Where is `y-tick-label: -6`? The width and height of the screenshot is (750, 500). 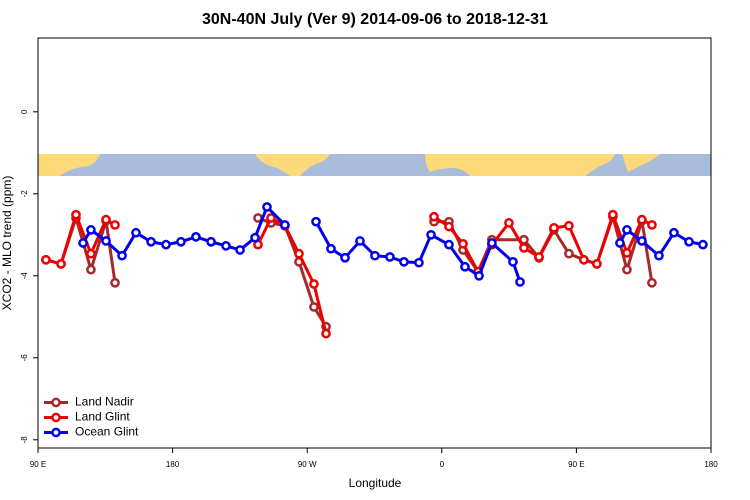 y-tick-label: -6 is located at coordinates (24, 358).